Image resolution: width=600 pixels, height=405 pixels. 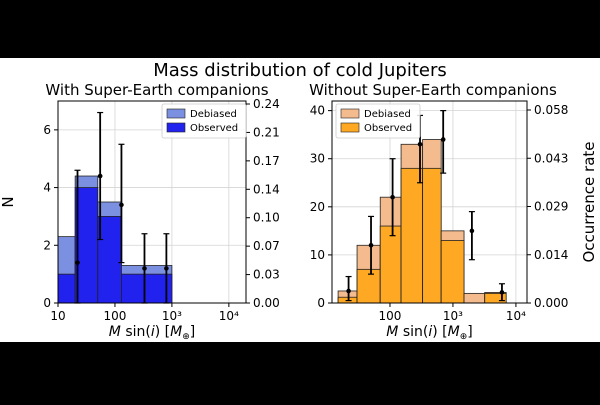 I want to click on left-x-tick-label: 100, so click(x=114, y=316).